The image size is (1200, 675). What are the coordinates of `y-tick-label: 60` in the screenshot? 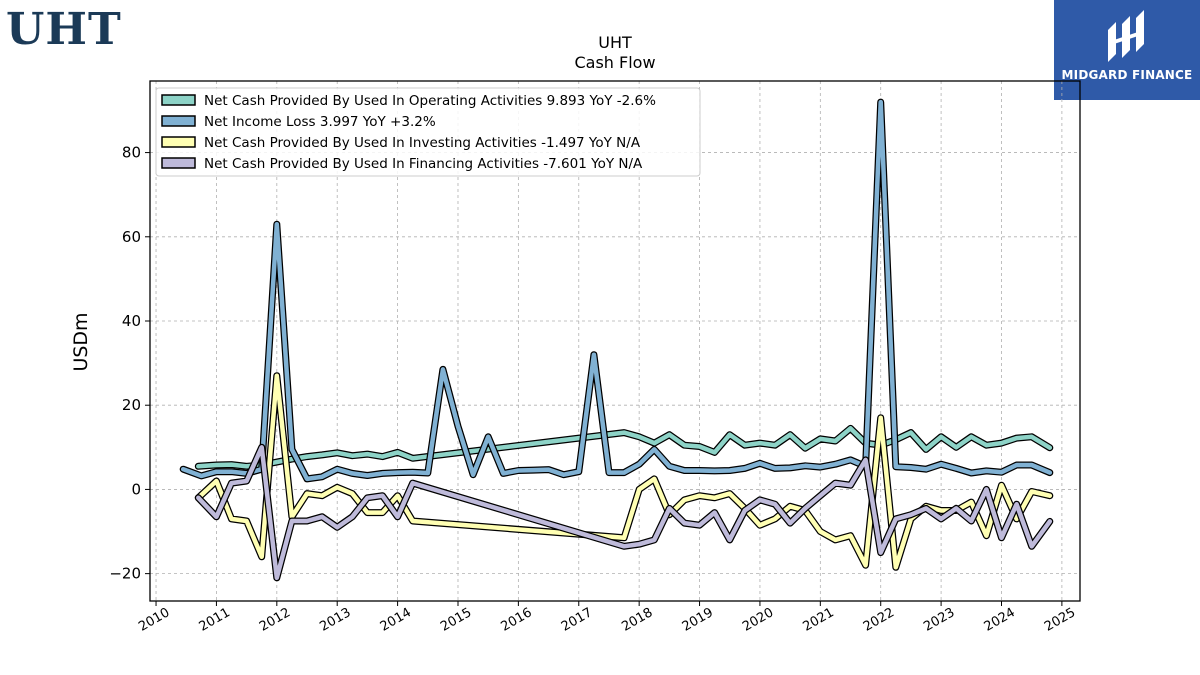 It's located at (131, 237).